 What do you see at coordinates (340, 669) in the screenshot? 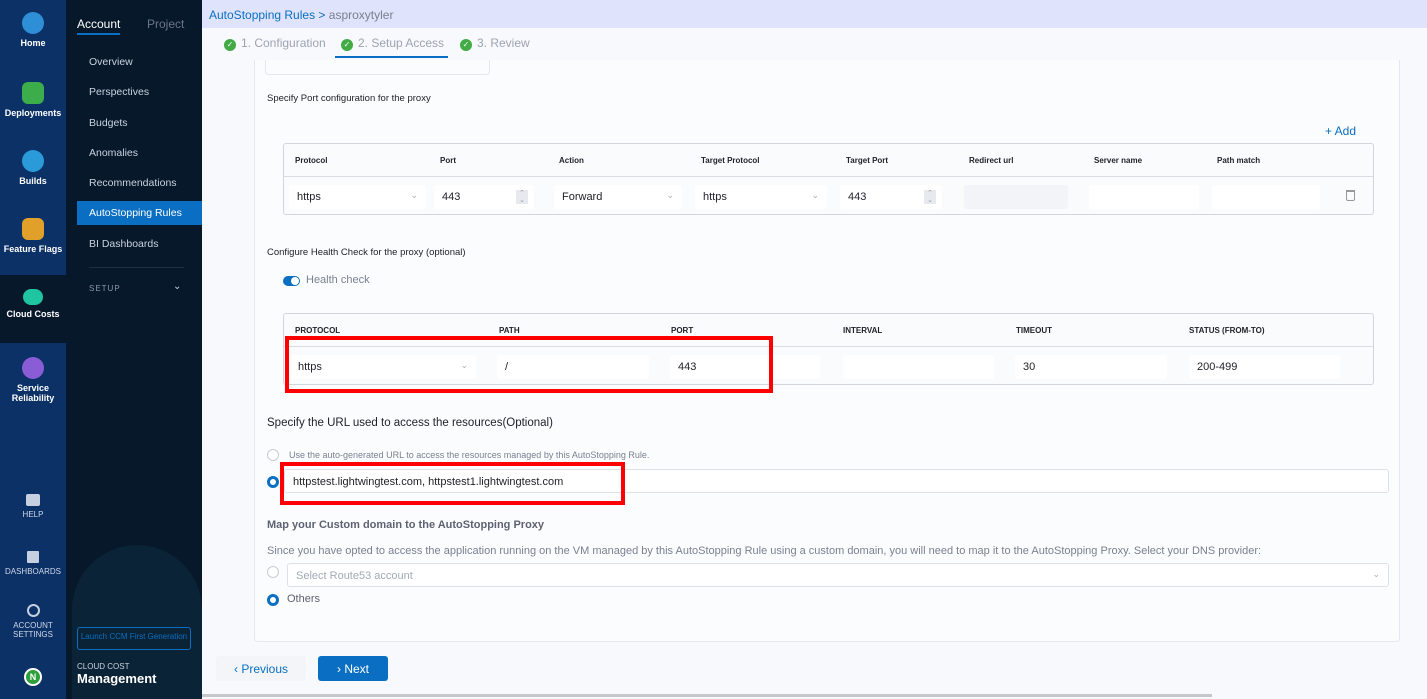
I see `chevron-right-icon: ›` at bounding box center [340, 669].